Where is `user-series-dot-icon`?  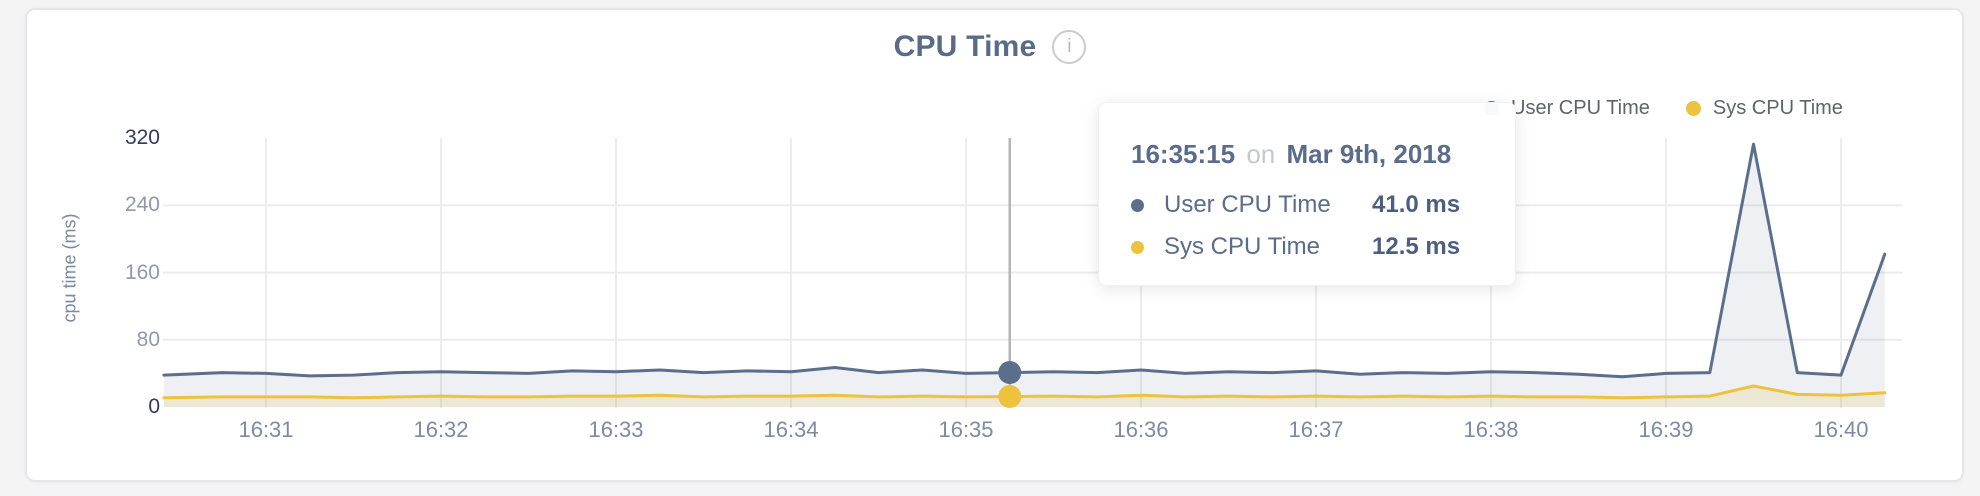 user-series-dot-icon is located at coordinates (1137, 205).